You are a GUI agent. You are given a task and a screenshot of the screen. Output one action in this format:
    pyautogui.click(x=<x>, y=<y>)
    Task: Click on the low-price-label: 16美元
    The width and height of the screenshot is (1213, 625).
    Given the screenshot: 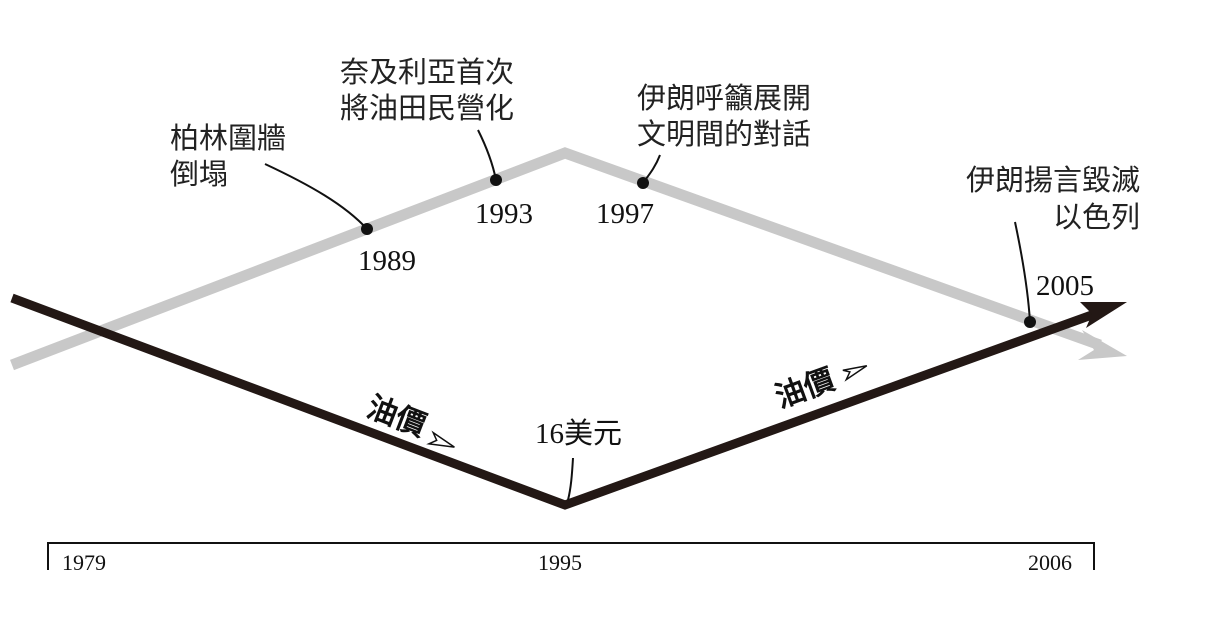 What is the action you would take?
    pyautogui.click(x=578, y=433)
    